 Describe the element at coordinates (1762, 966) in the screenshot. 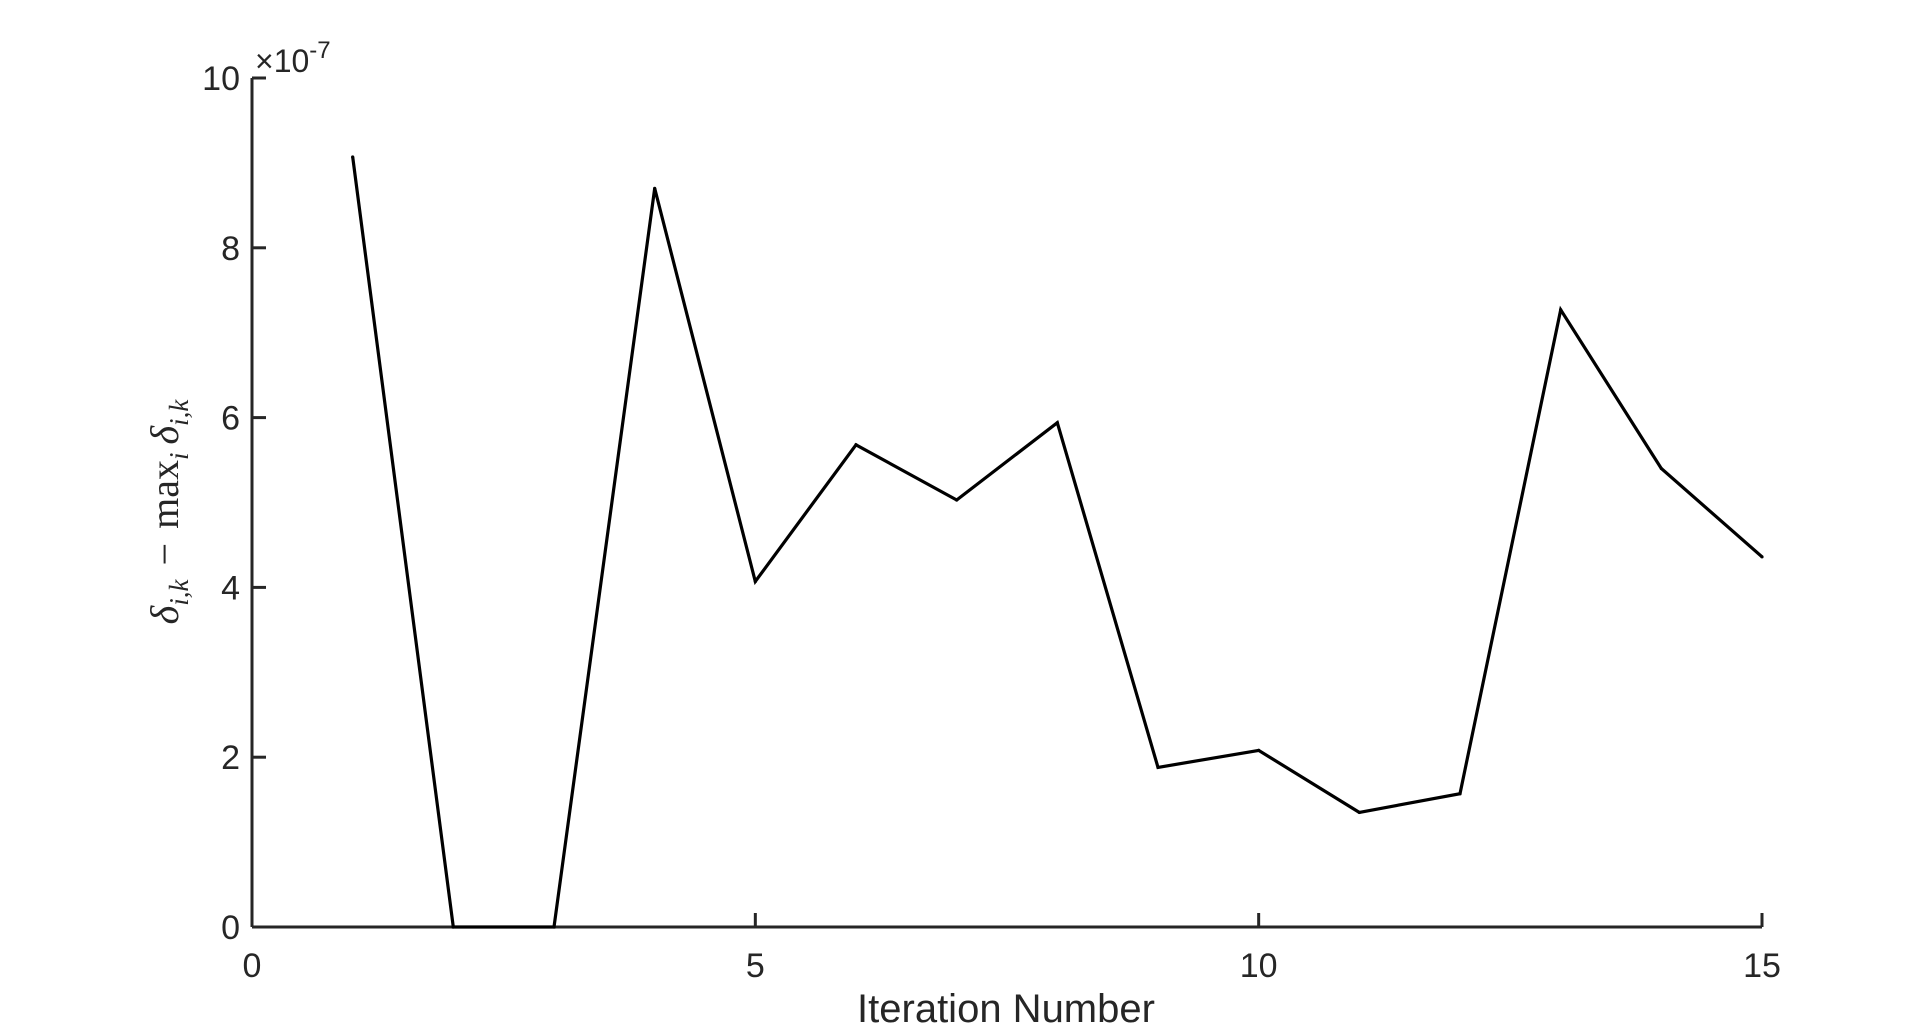

I see `x-tick-label: 15` at that location.